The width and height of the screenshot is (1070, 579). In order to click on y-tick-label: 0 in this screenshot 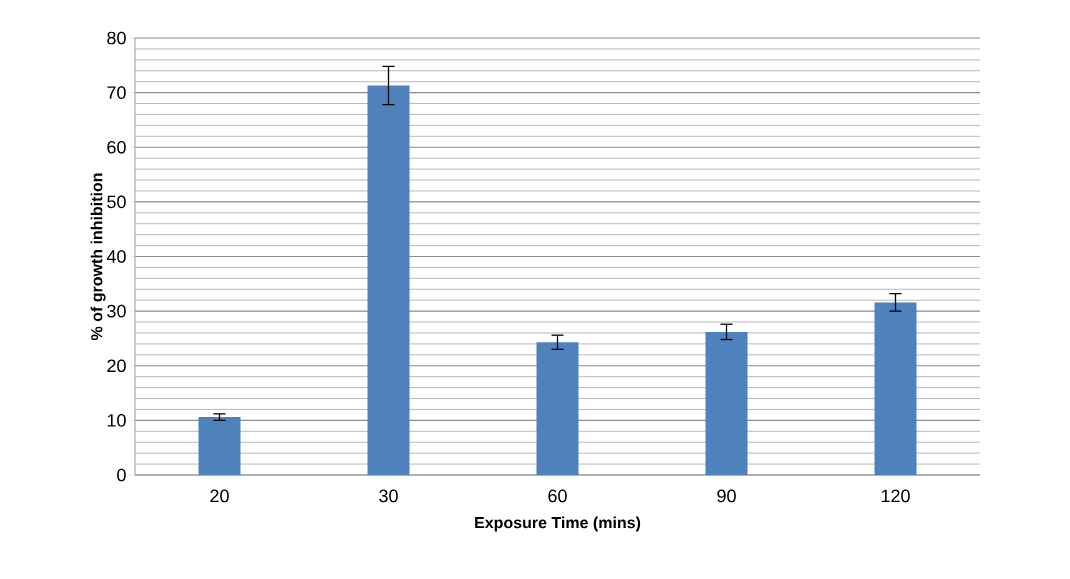, I will do `click(121, 475)`.